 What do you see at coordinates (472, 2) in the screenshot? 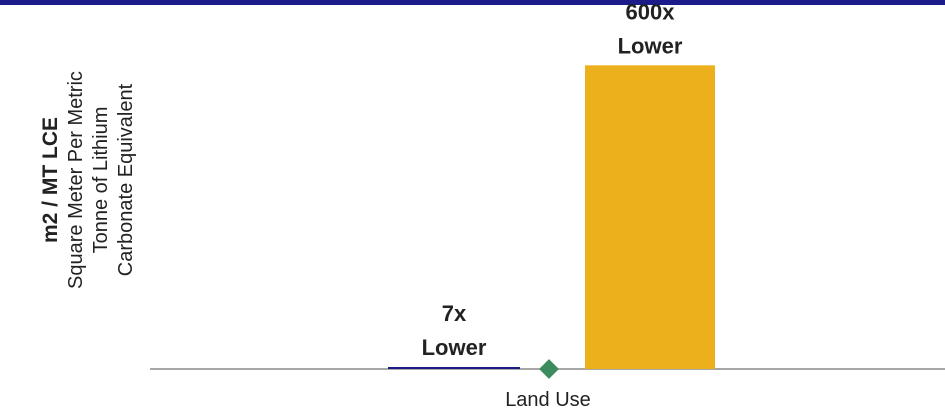
I see `top-rule` at bounding box center [472, 2].